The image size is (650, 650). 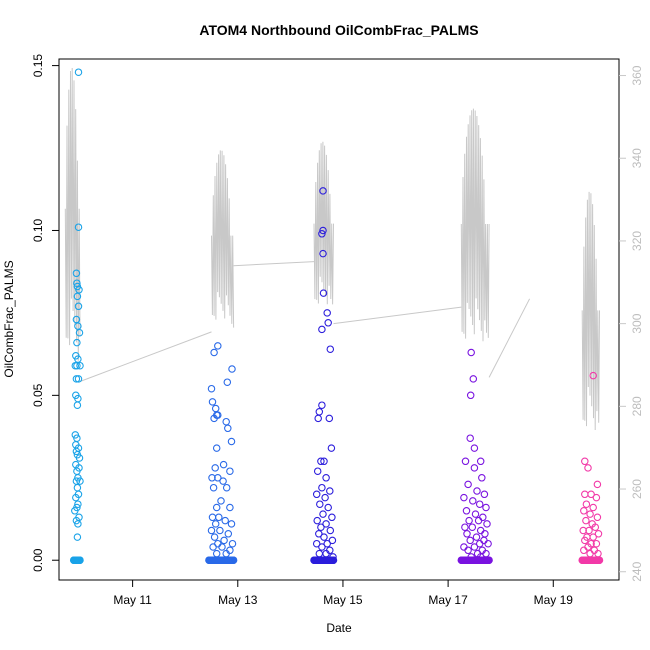 I want to click on y2-tick-label: 360, so click(x=637, y=75).